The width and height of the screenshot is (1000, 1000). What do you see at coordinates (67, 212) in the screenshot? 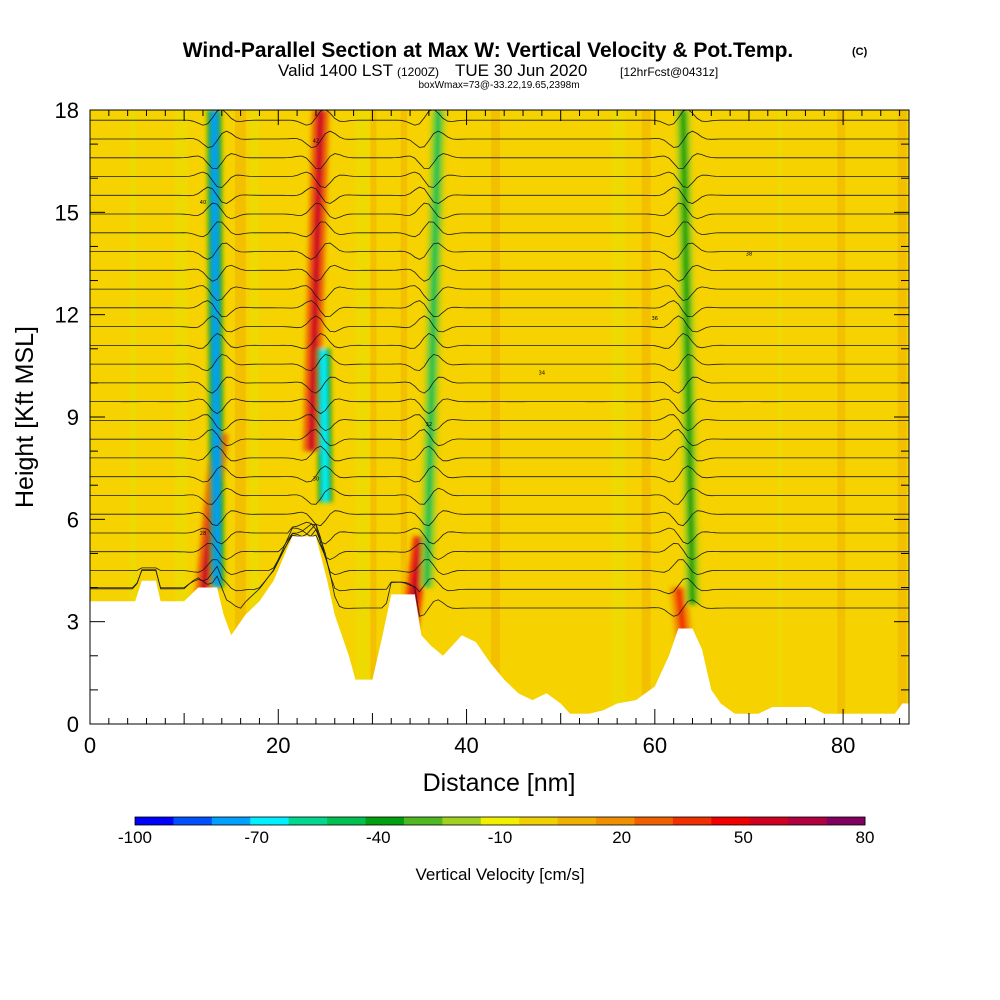
I see `y-tick-label: 15` at bounding box center [67, 212].